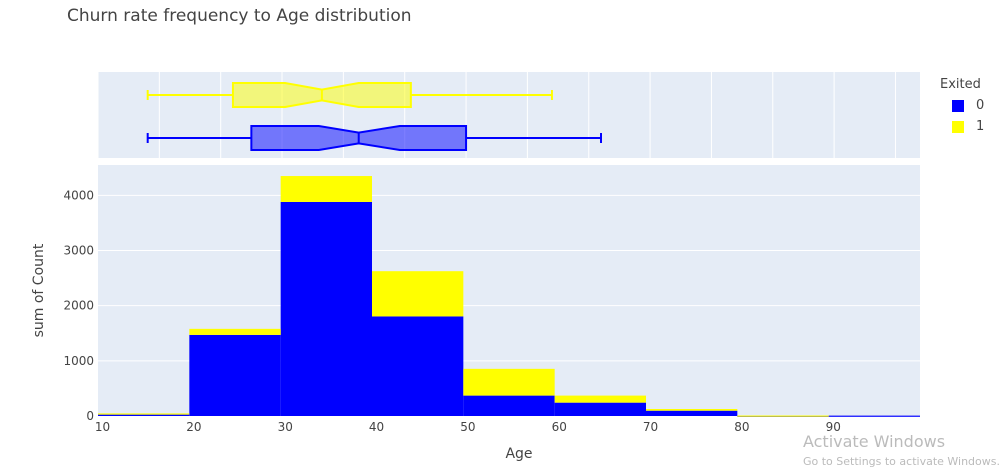  Describe the element at coordinates (285, 427) in the screenshot. I see `x-tick-label: 30` at that location.